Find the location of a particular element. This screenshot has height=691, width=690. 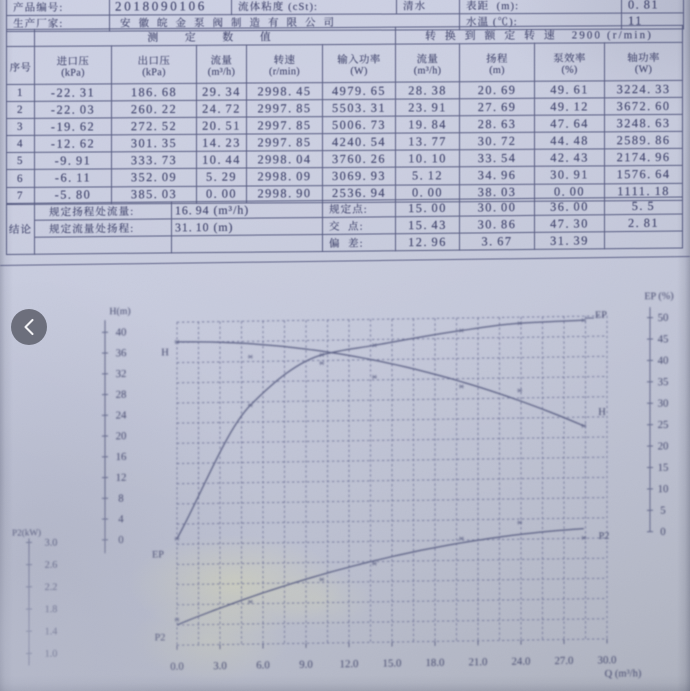

h-axis-tick-label: 0 is located at coordinates (120, 540).